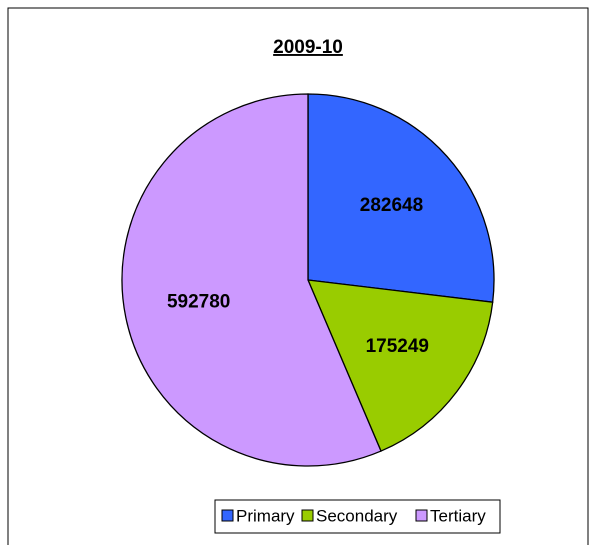 This screenshot has width=597, height=550. Describe the element at coordinates (458, 515) in the screenshot. I see `legend-label: Tertiary` at that location.